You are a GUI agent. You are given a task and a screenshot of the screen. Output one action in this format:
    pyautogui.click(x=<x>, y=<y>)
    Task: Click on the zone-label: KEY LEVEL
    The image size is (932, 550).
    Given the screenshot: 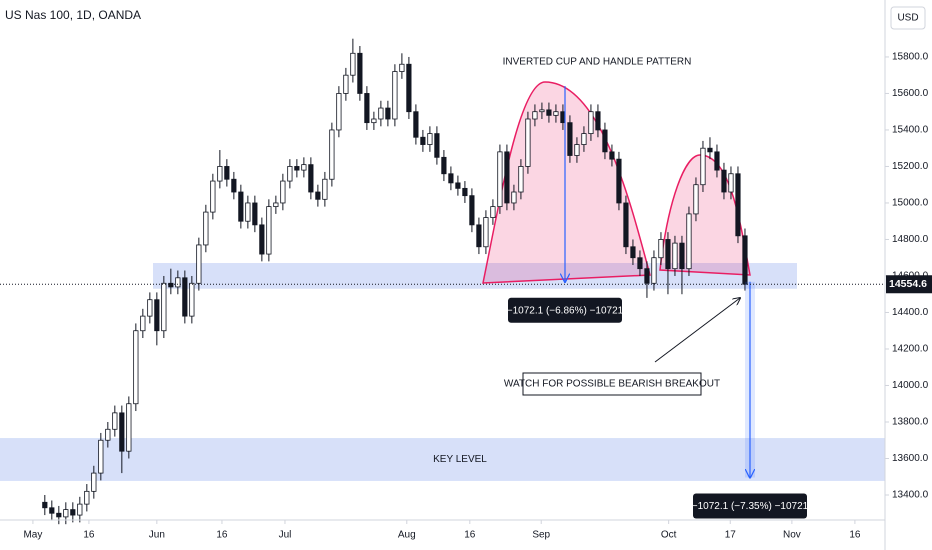 What is the action you would take?
    pyautogui.click(x=460, y=459)
    